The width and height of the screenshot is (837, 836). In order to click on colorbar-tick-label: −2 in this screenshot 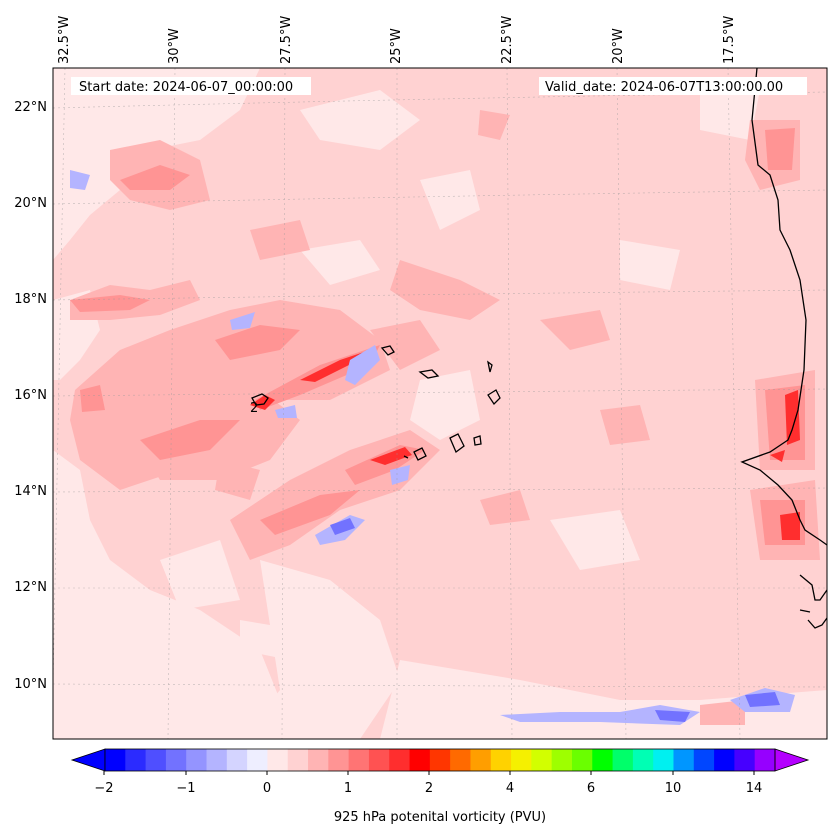, I will do `click(103, 788)`.